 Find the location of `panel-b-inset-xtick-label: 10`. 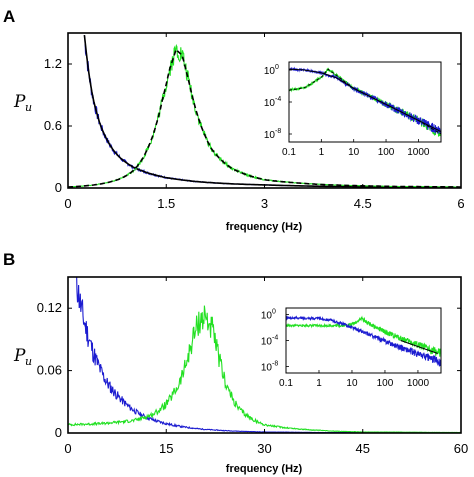

panel-b-inset-xtick-label: 10 is located at coordinates (352, 383).